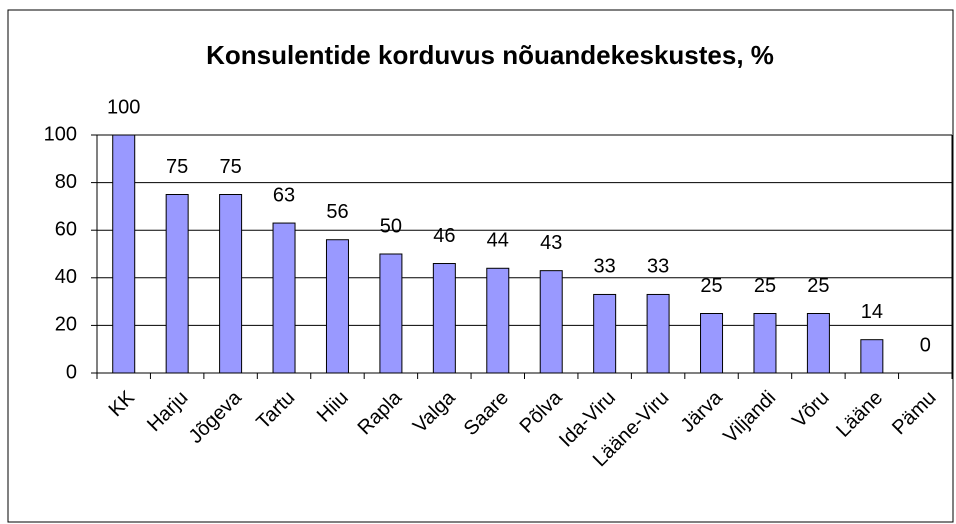 The image size is (956, 524). I want to click on y-tick-label: 60, so click(66, 229).